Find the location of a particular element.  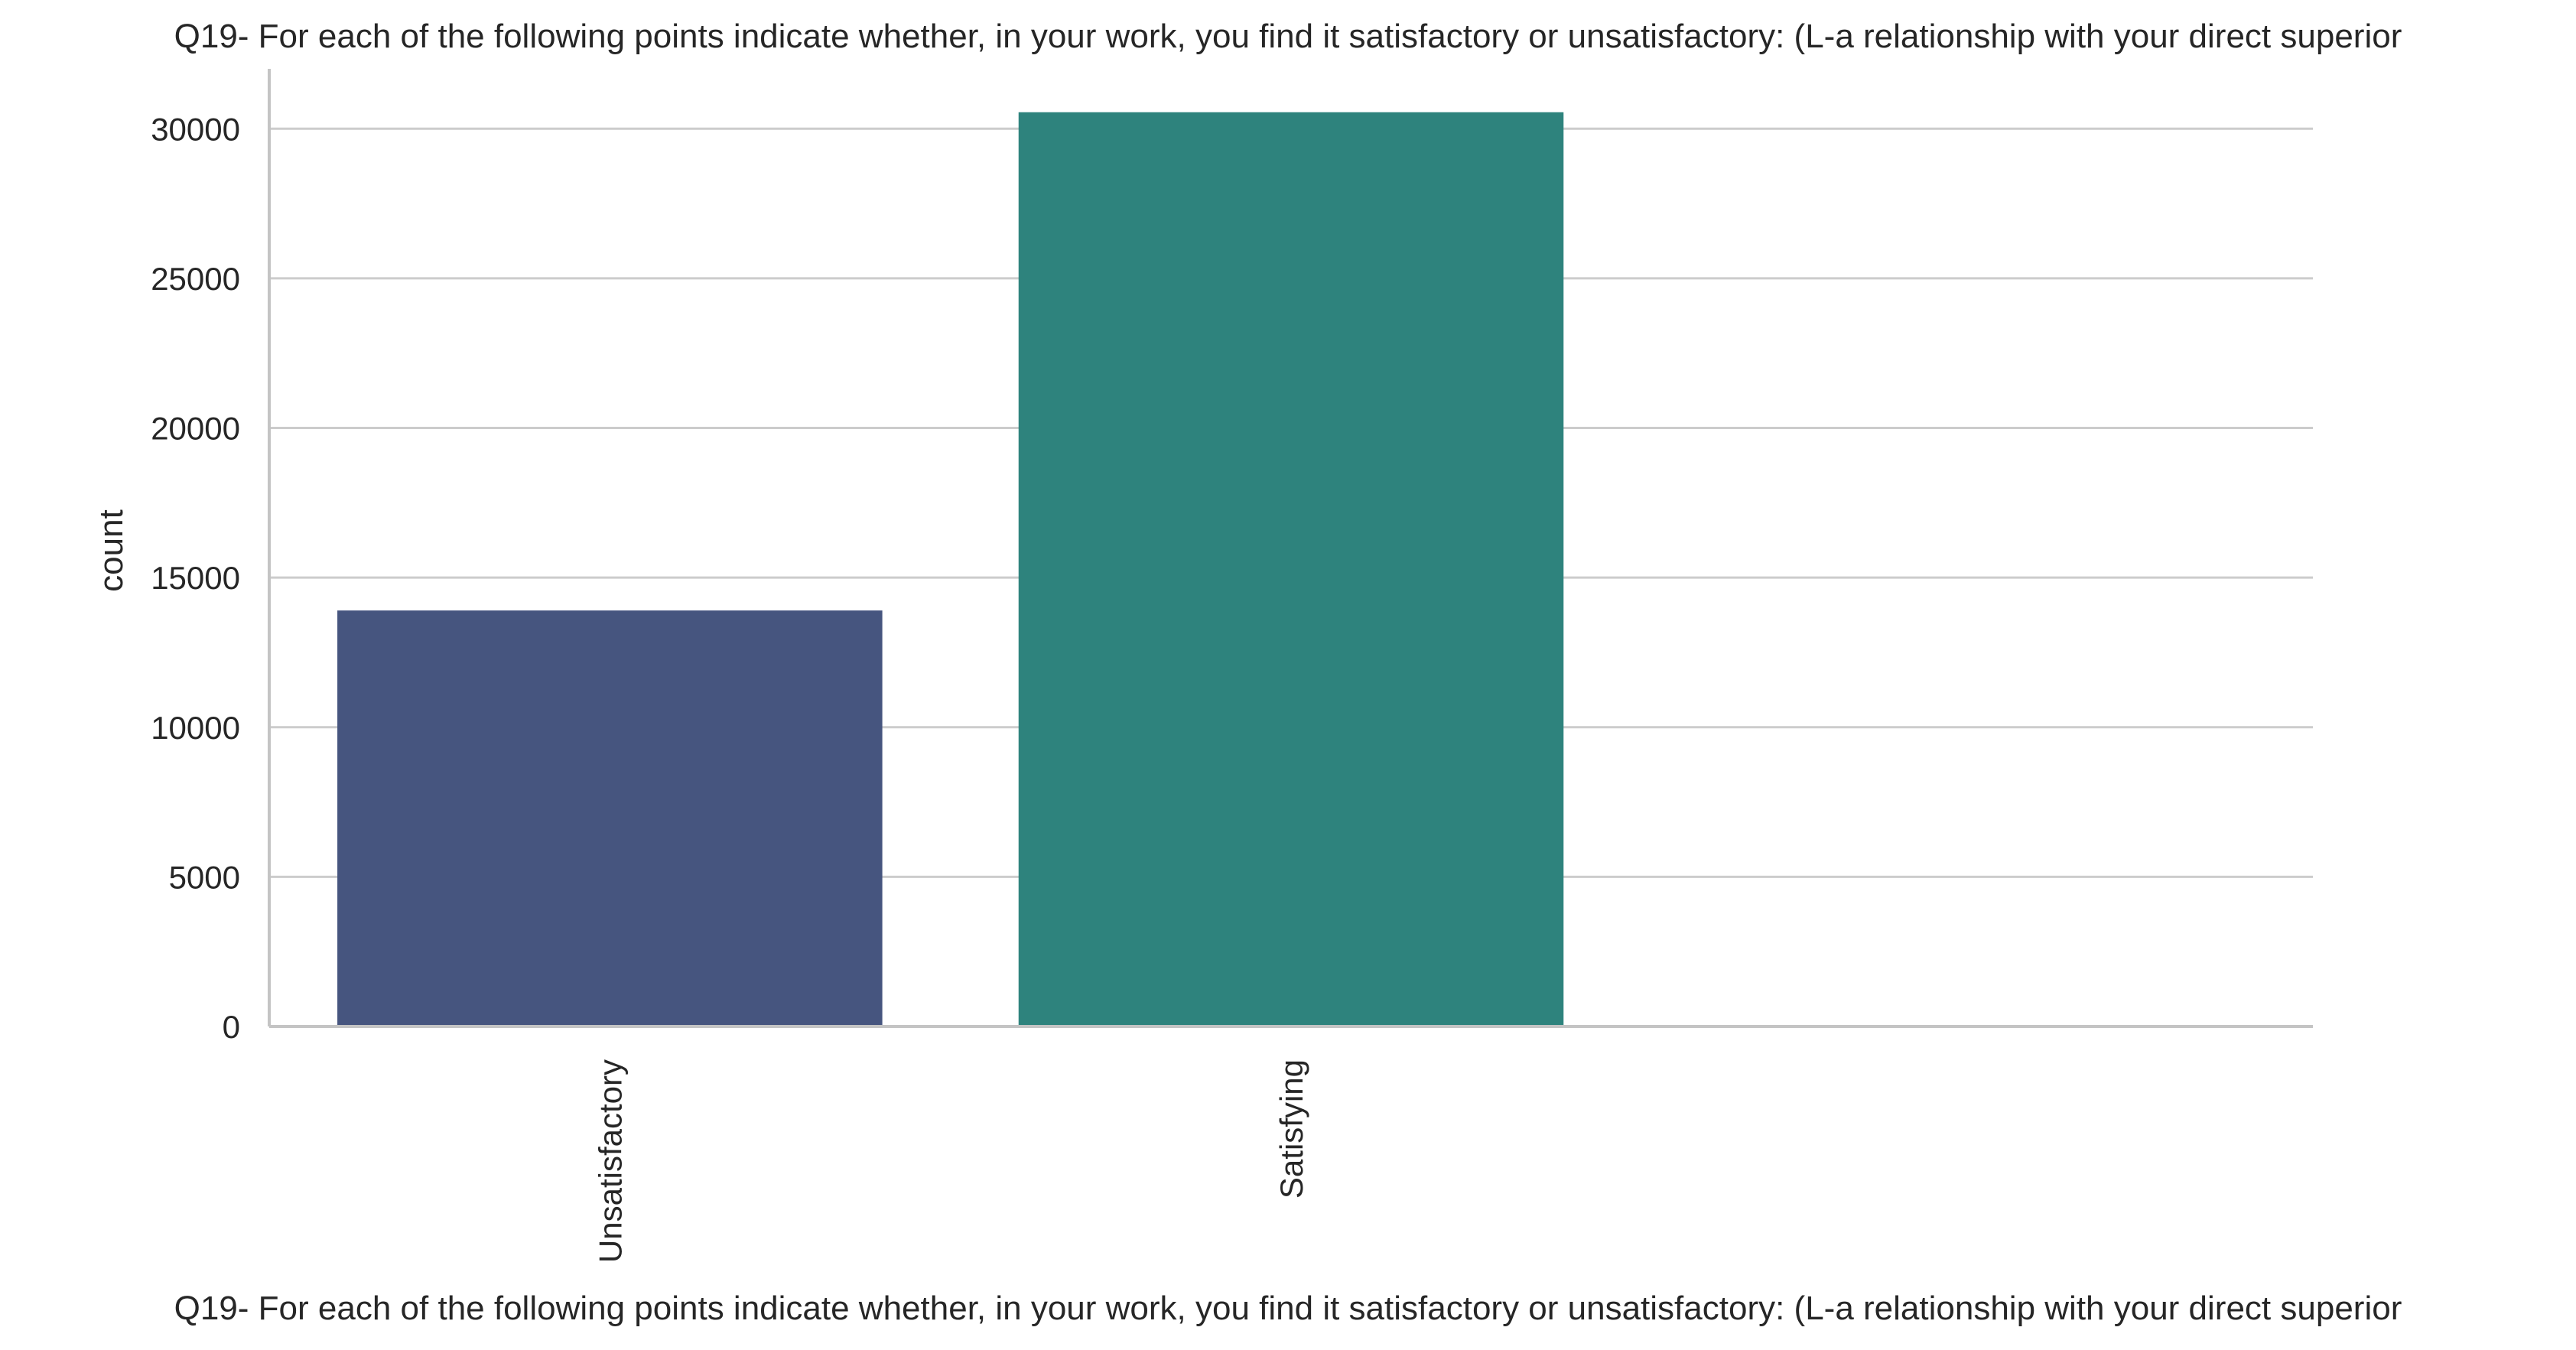

y-tick-label: 15000 is located at coordinates (195, 578).